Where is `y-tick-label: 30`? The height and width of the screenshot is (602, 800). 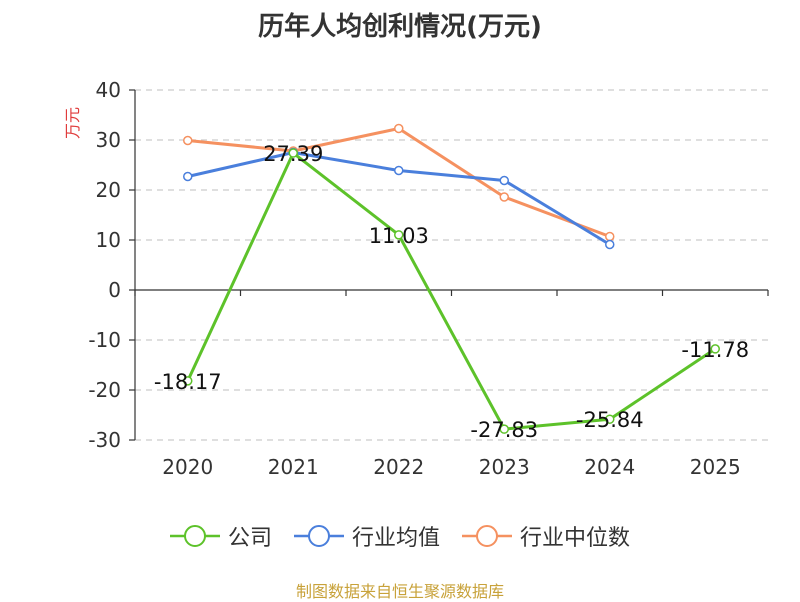
y-tick-label: 30 is located at coordinates (108, 140).